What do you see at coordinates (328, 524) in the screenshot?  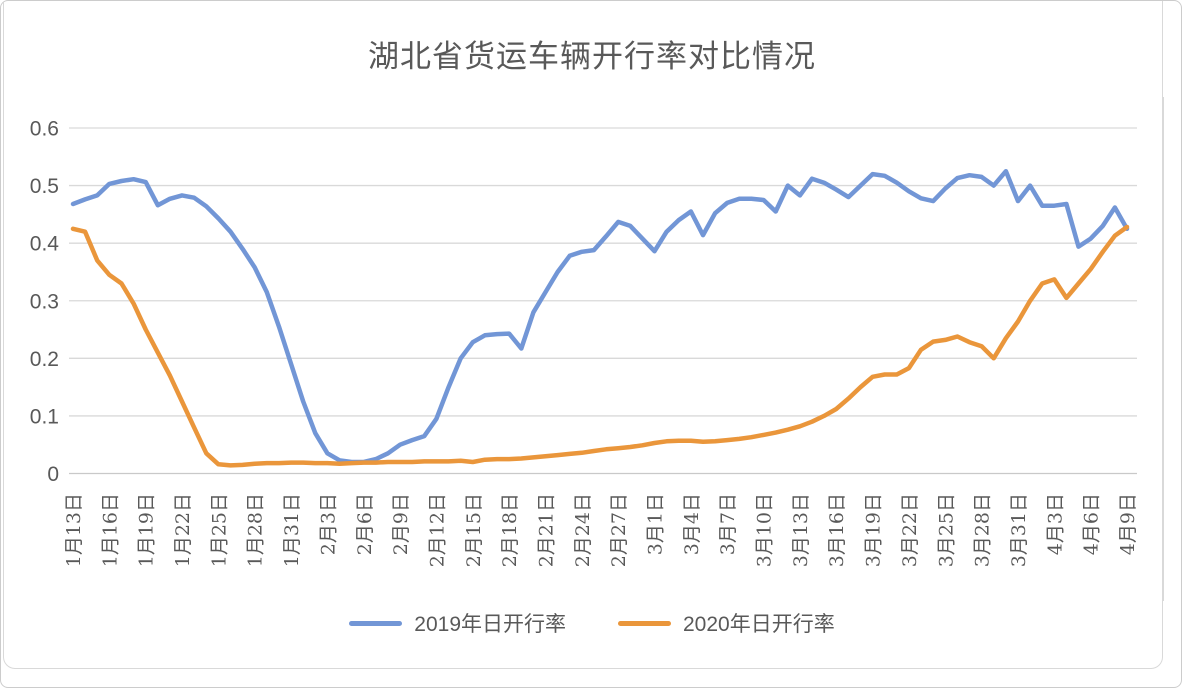 I see `x-tick-label: 2月3日` at bounding box center [328, 524].